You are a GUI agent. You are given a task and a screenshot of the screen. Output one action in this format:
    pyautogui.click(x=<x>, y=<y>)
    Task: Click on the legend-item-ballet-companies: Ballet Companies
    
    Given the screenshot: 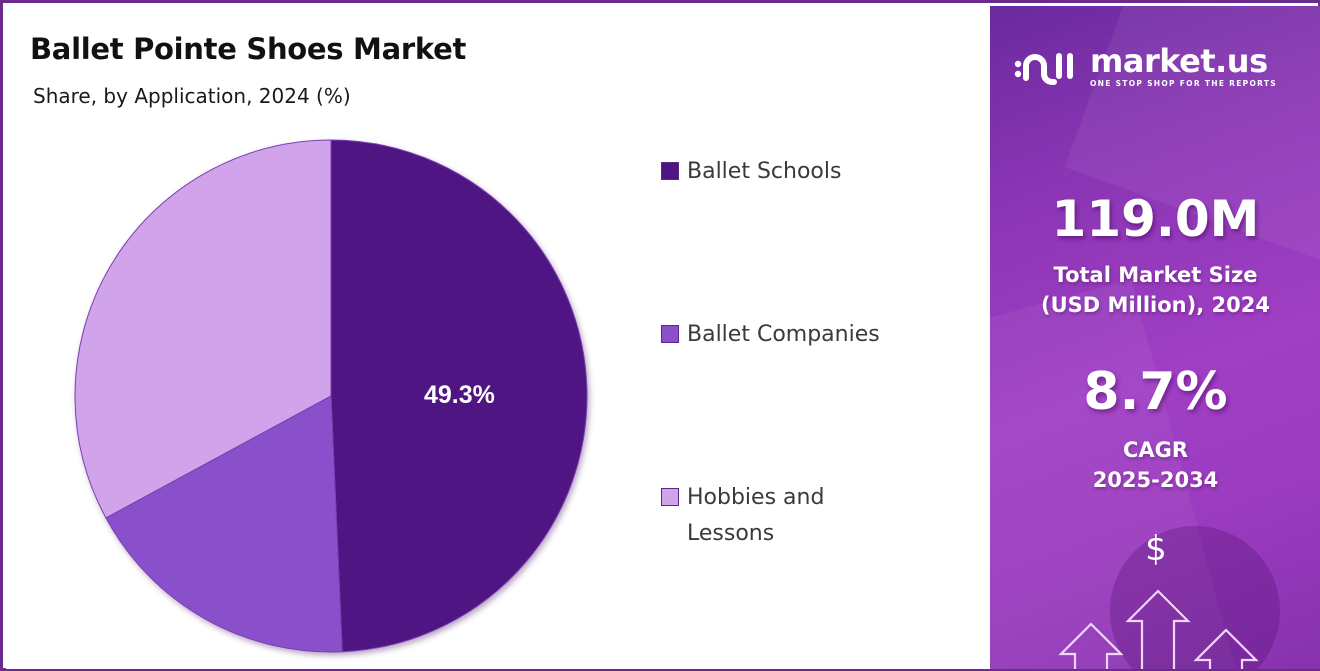 What is the action you would take?
    pyautogui.click(x=801, y=335)
    